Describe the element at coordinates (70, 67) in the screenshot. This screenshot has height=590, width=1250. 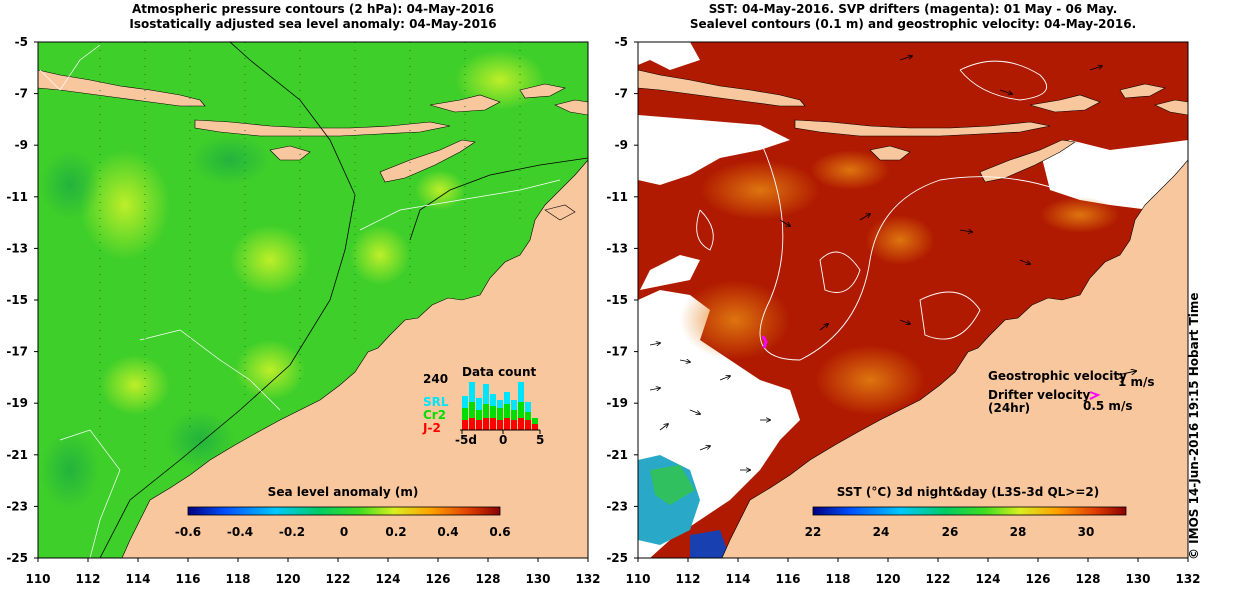
I see `sla-zero-contour` at that location.